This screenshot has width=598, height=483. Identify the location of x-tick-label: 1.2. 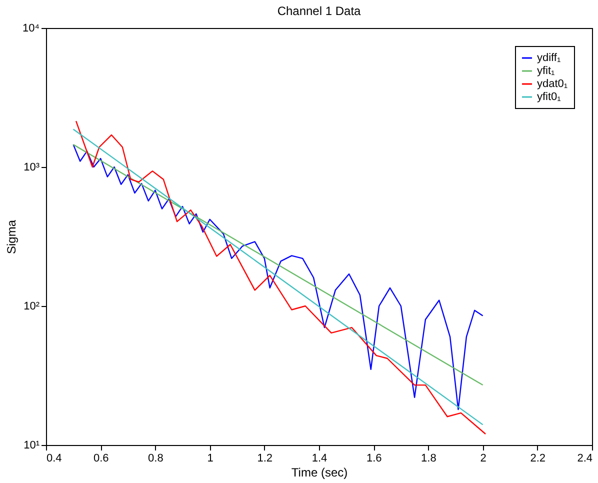
(265, 458).